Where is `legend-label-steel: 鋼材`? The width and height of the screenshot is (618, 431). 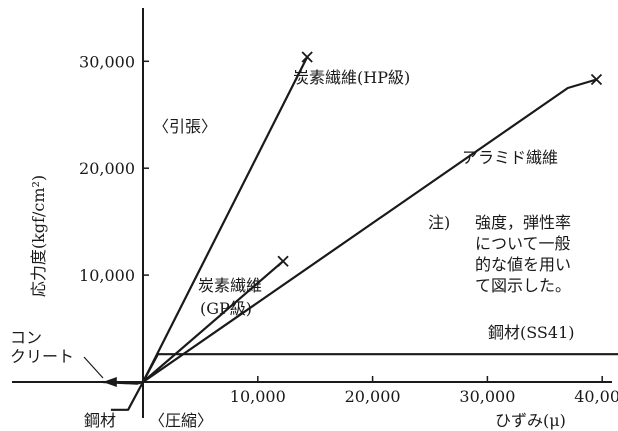 legend-label-steel: 鋼材 is located at coordinates (100, 420).